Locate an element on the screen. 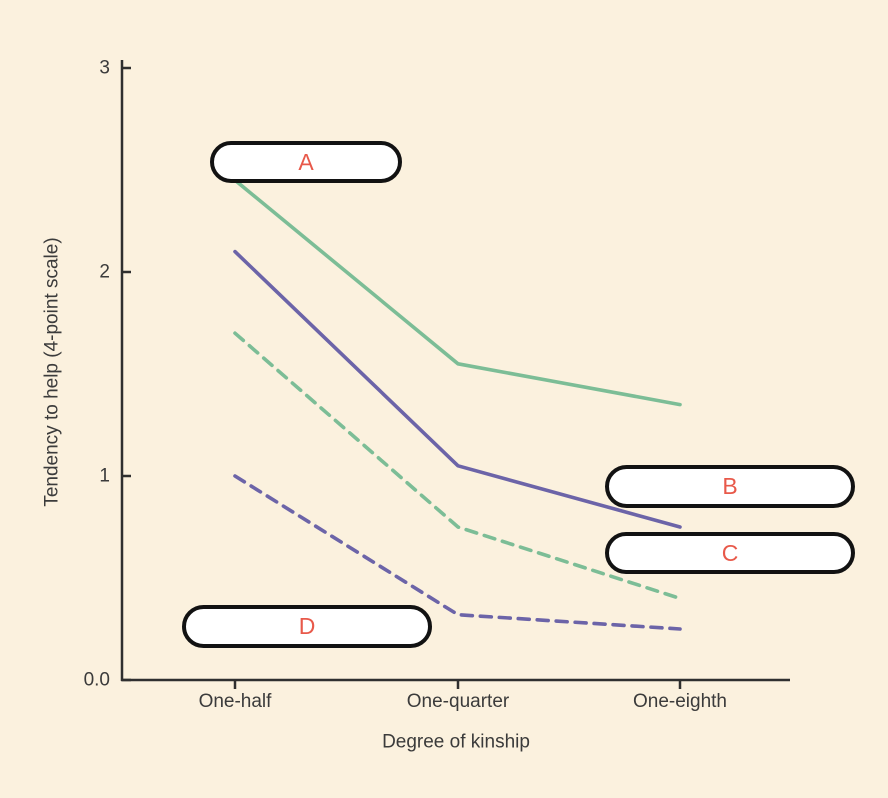 The height and width of the screenshot is (798, 888). answer-box-c-label: C is located at coordinates (730, 552).